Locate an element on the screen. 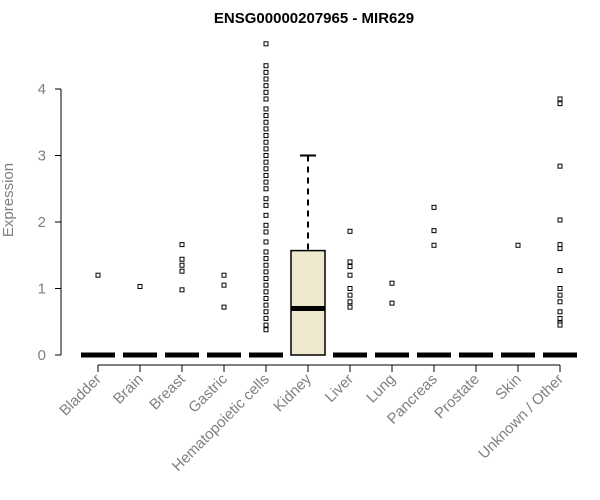  x-tick-label: Breast is located at coordinates (167, 391).